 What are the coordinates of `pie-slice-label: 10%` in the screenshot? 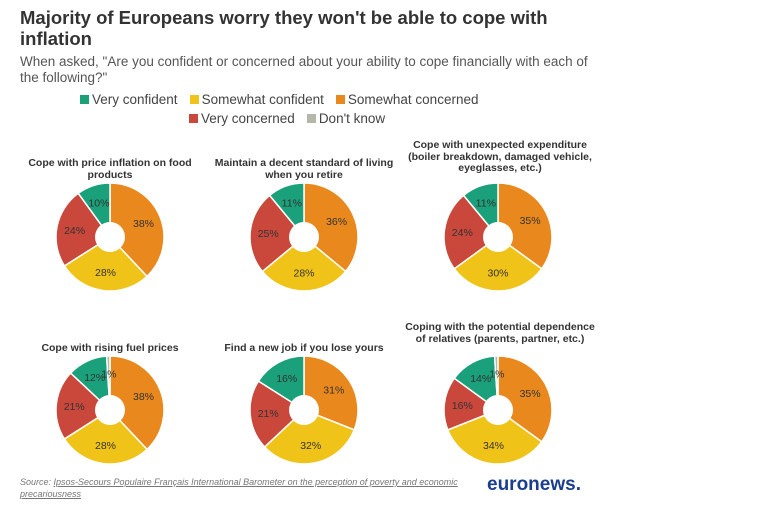 It's located at (98, 203).